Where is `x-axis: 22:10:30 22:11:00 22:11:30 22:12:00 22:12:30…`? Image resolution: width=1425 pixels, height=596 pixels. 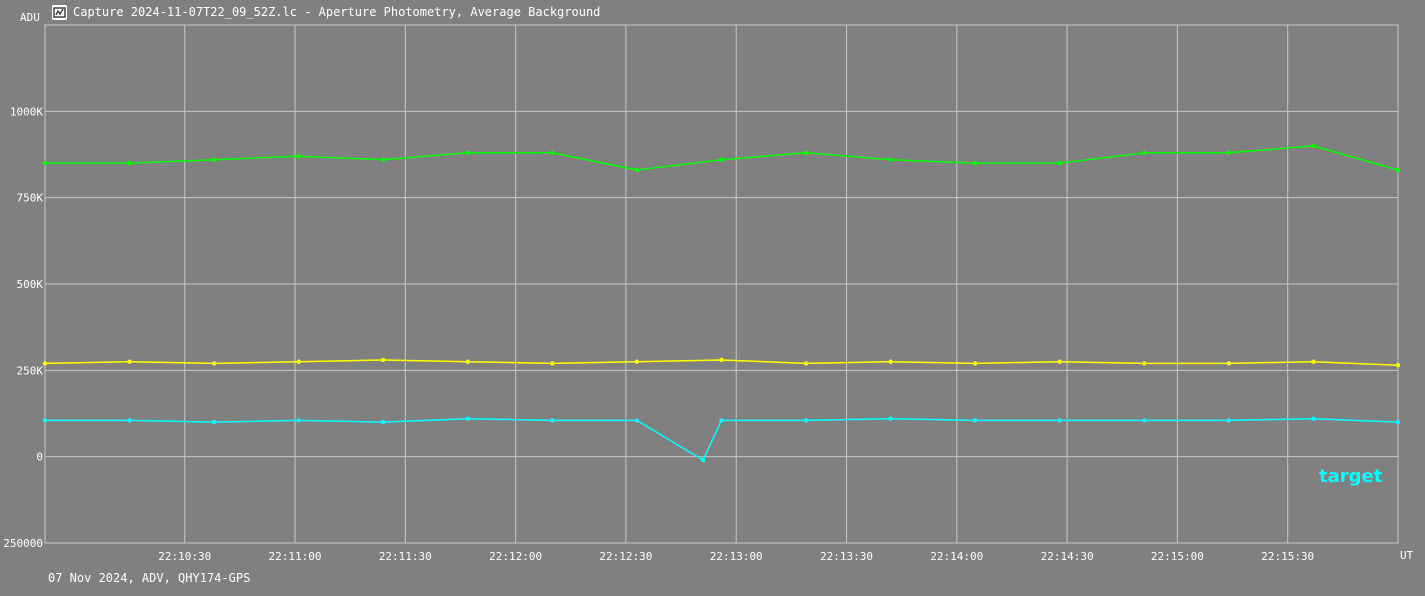
x-axis: 22:10:30 22:11:00 22:11:30 22:12:00 22:12:30… is located at coordinates (736, 556).